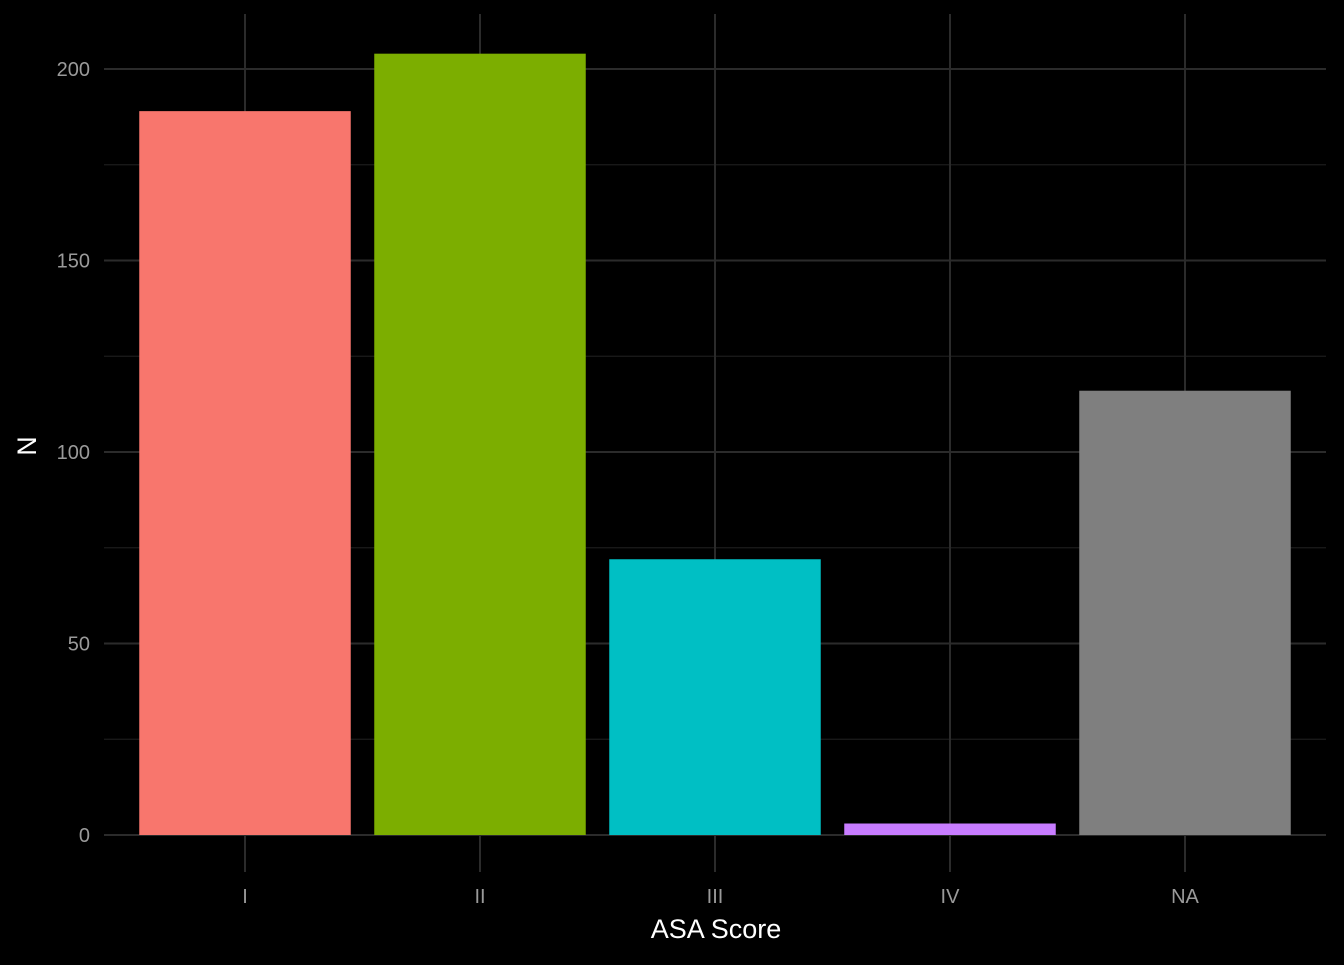  What do you see at coordinates (950, 829) in the screenshot?
I see `bar-iv` at bounding box center [950, 829].